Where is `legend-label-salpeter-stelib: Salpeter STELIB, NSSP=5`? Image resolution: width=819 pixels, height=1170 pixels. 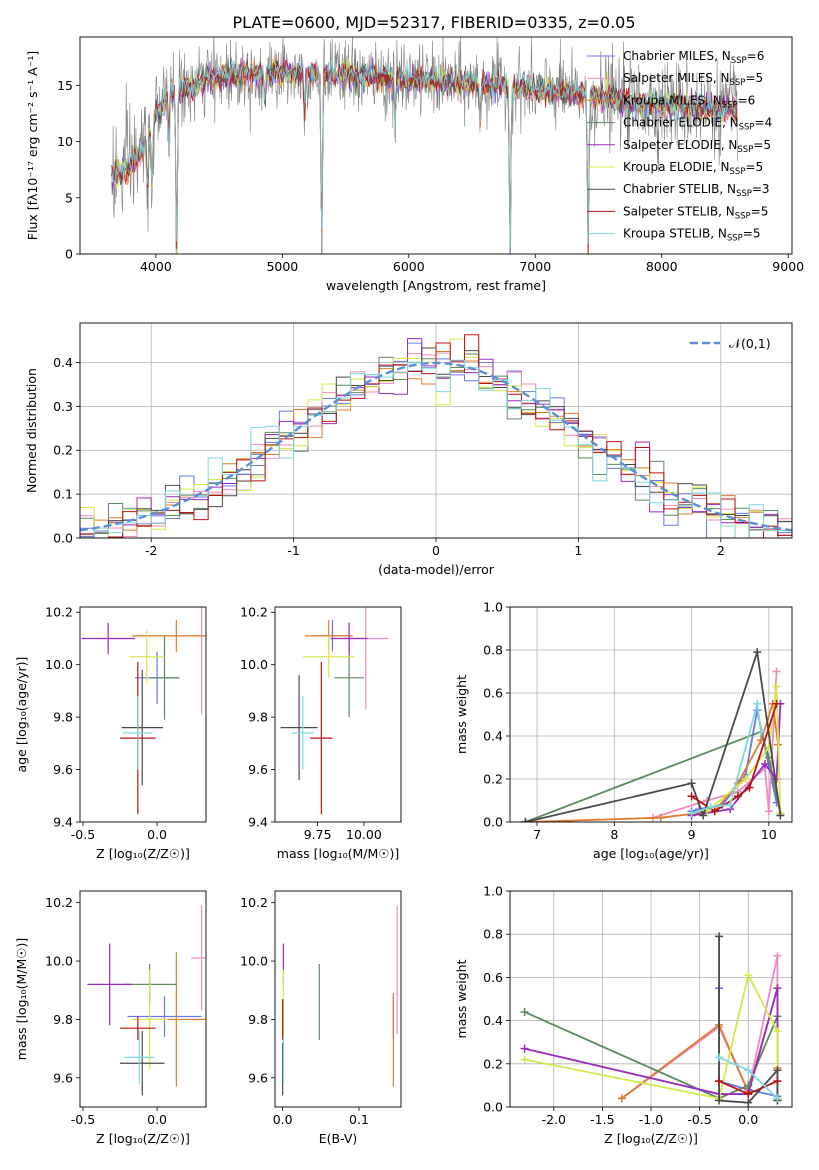
legend-label-salpeter-stelib: Salpeter STELIB, NSSP=5 is located at coordinates (695, 212).